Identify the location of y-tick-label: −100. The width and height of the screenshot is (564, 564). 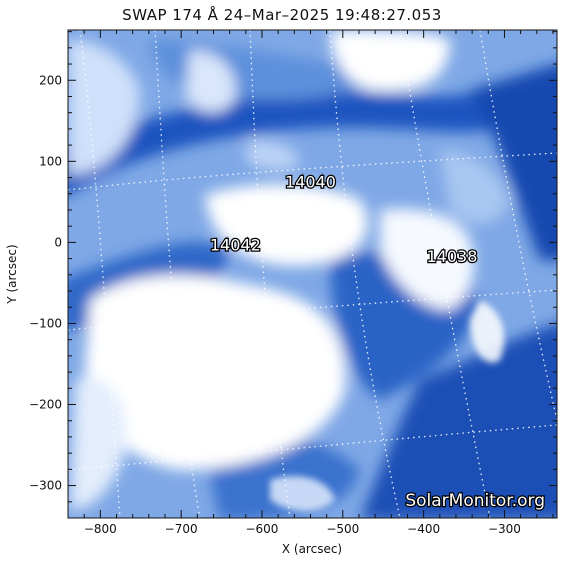
(45, 323).